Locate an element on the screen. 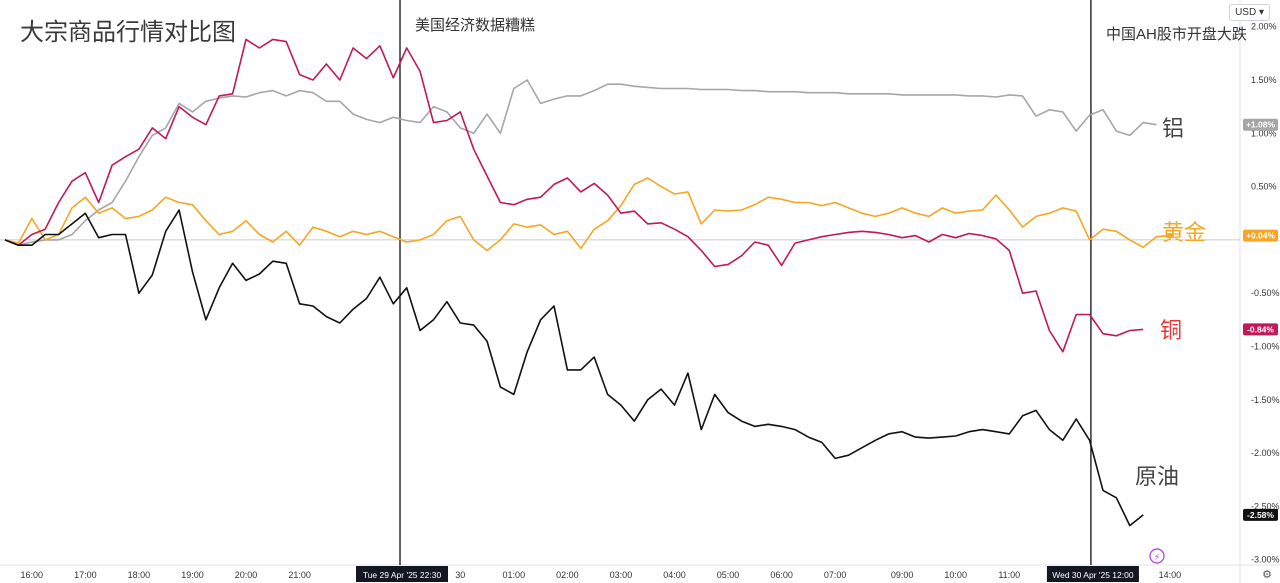  label-crude: 原油 is located at coordinates (1157, 476).